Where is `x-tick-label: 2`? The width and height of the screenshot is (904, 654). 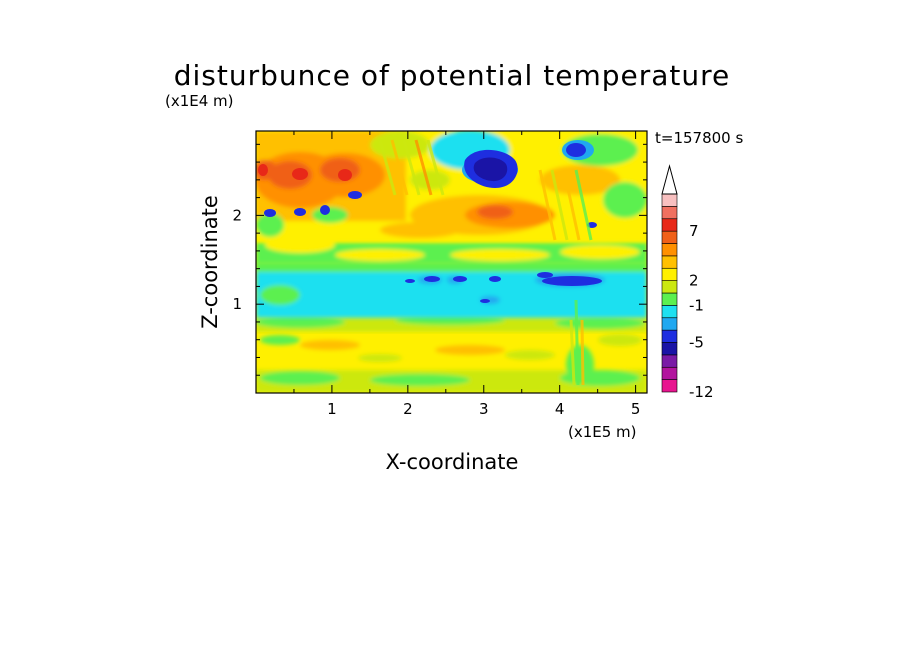 x-tick-label: 2 is located at coordinates (408, 409).